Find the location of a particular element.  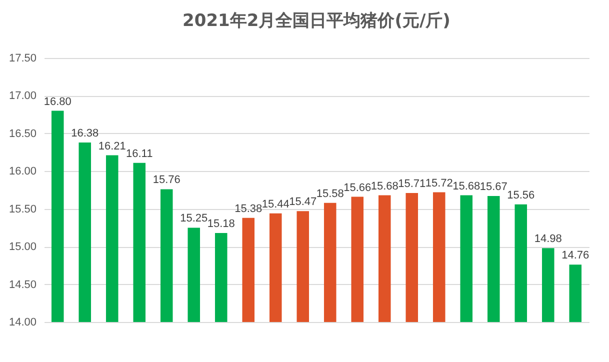

data-label: 15.71 is located at coordinates (412, 184).